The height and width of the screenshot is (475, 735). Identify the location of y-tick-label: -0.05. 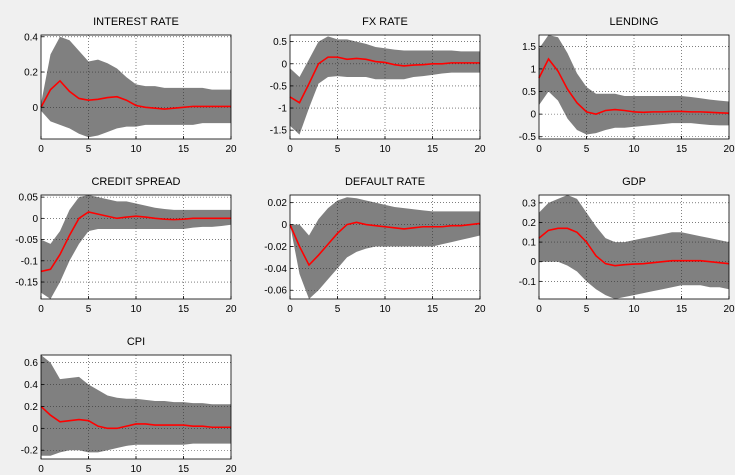
(26, 240).